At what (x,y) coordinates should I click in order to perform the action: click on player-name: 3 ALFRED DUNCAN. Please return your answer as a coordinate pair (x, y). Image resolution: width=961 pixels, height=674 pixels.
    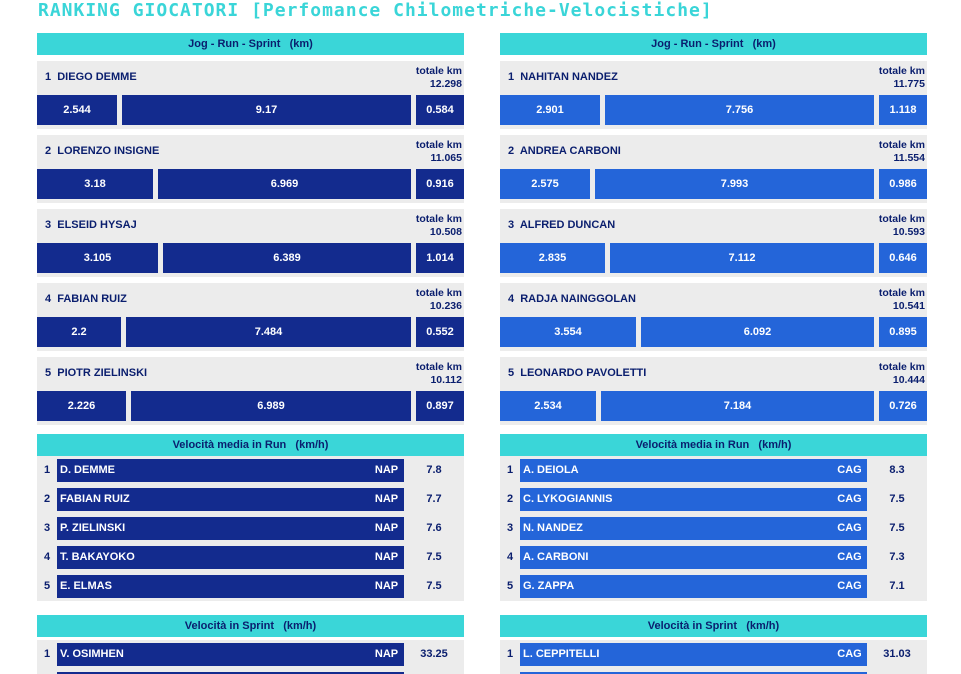
    Looking at the image, I should click on (562, 225).